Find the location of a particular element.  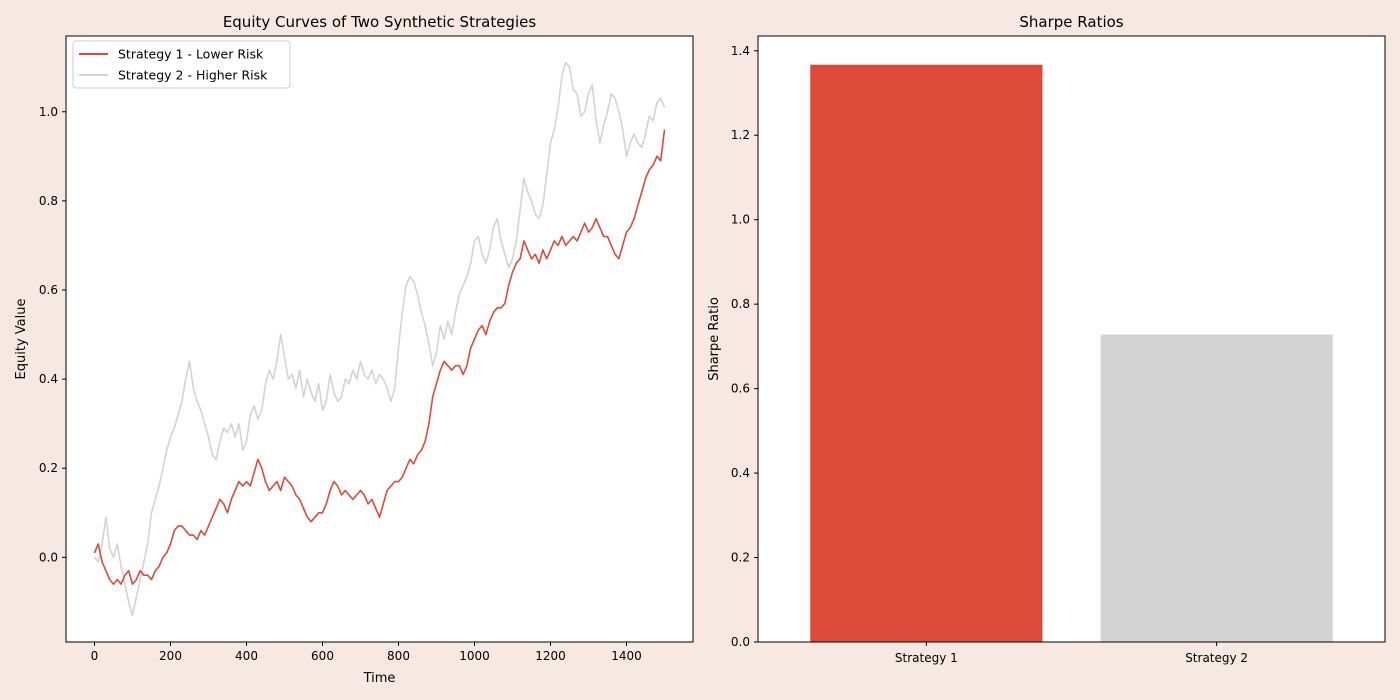

x-tick-label: Strategy 1 is located at coordinates (926, 658).